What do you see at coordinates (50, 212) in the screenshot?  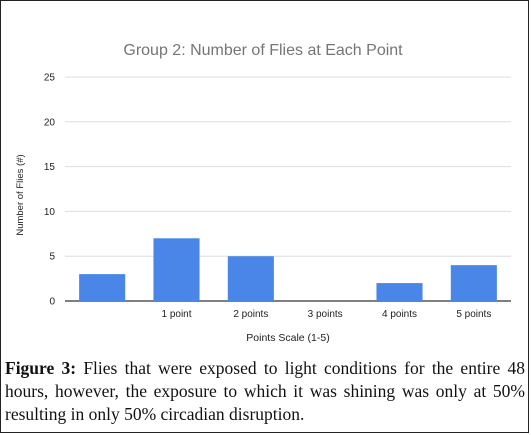 I see `y-tick-label: 10` at bounding box center [50, 212].